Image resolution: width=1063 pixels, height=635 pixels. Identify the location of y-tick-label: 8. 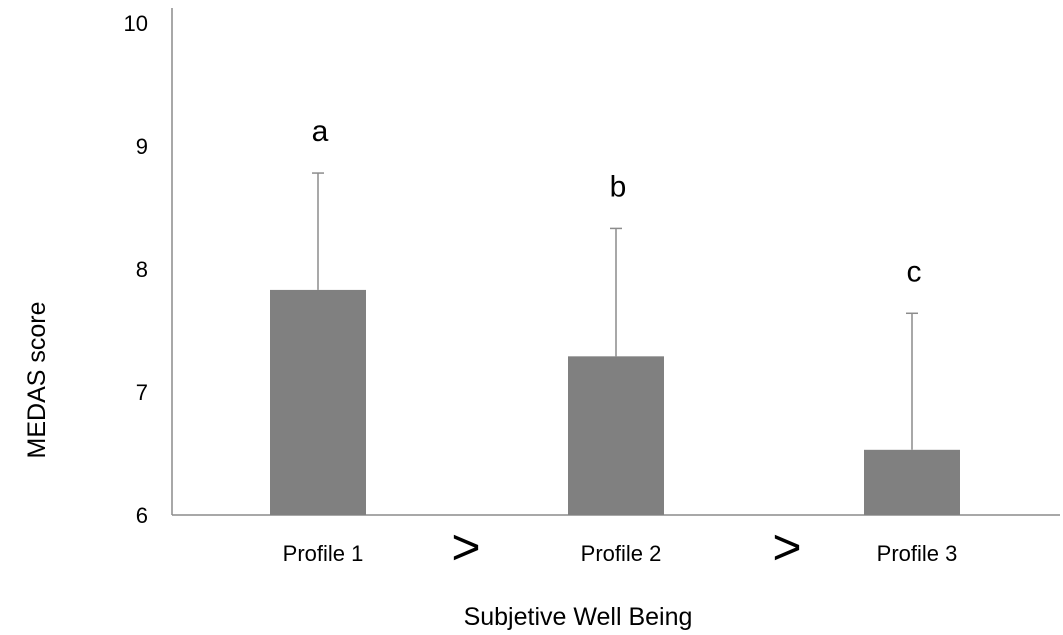
(142, 269).